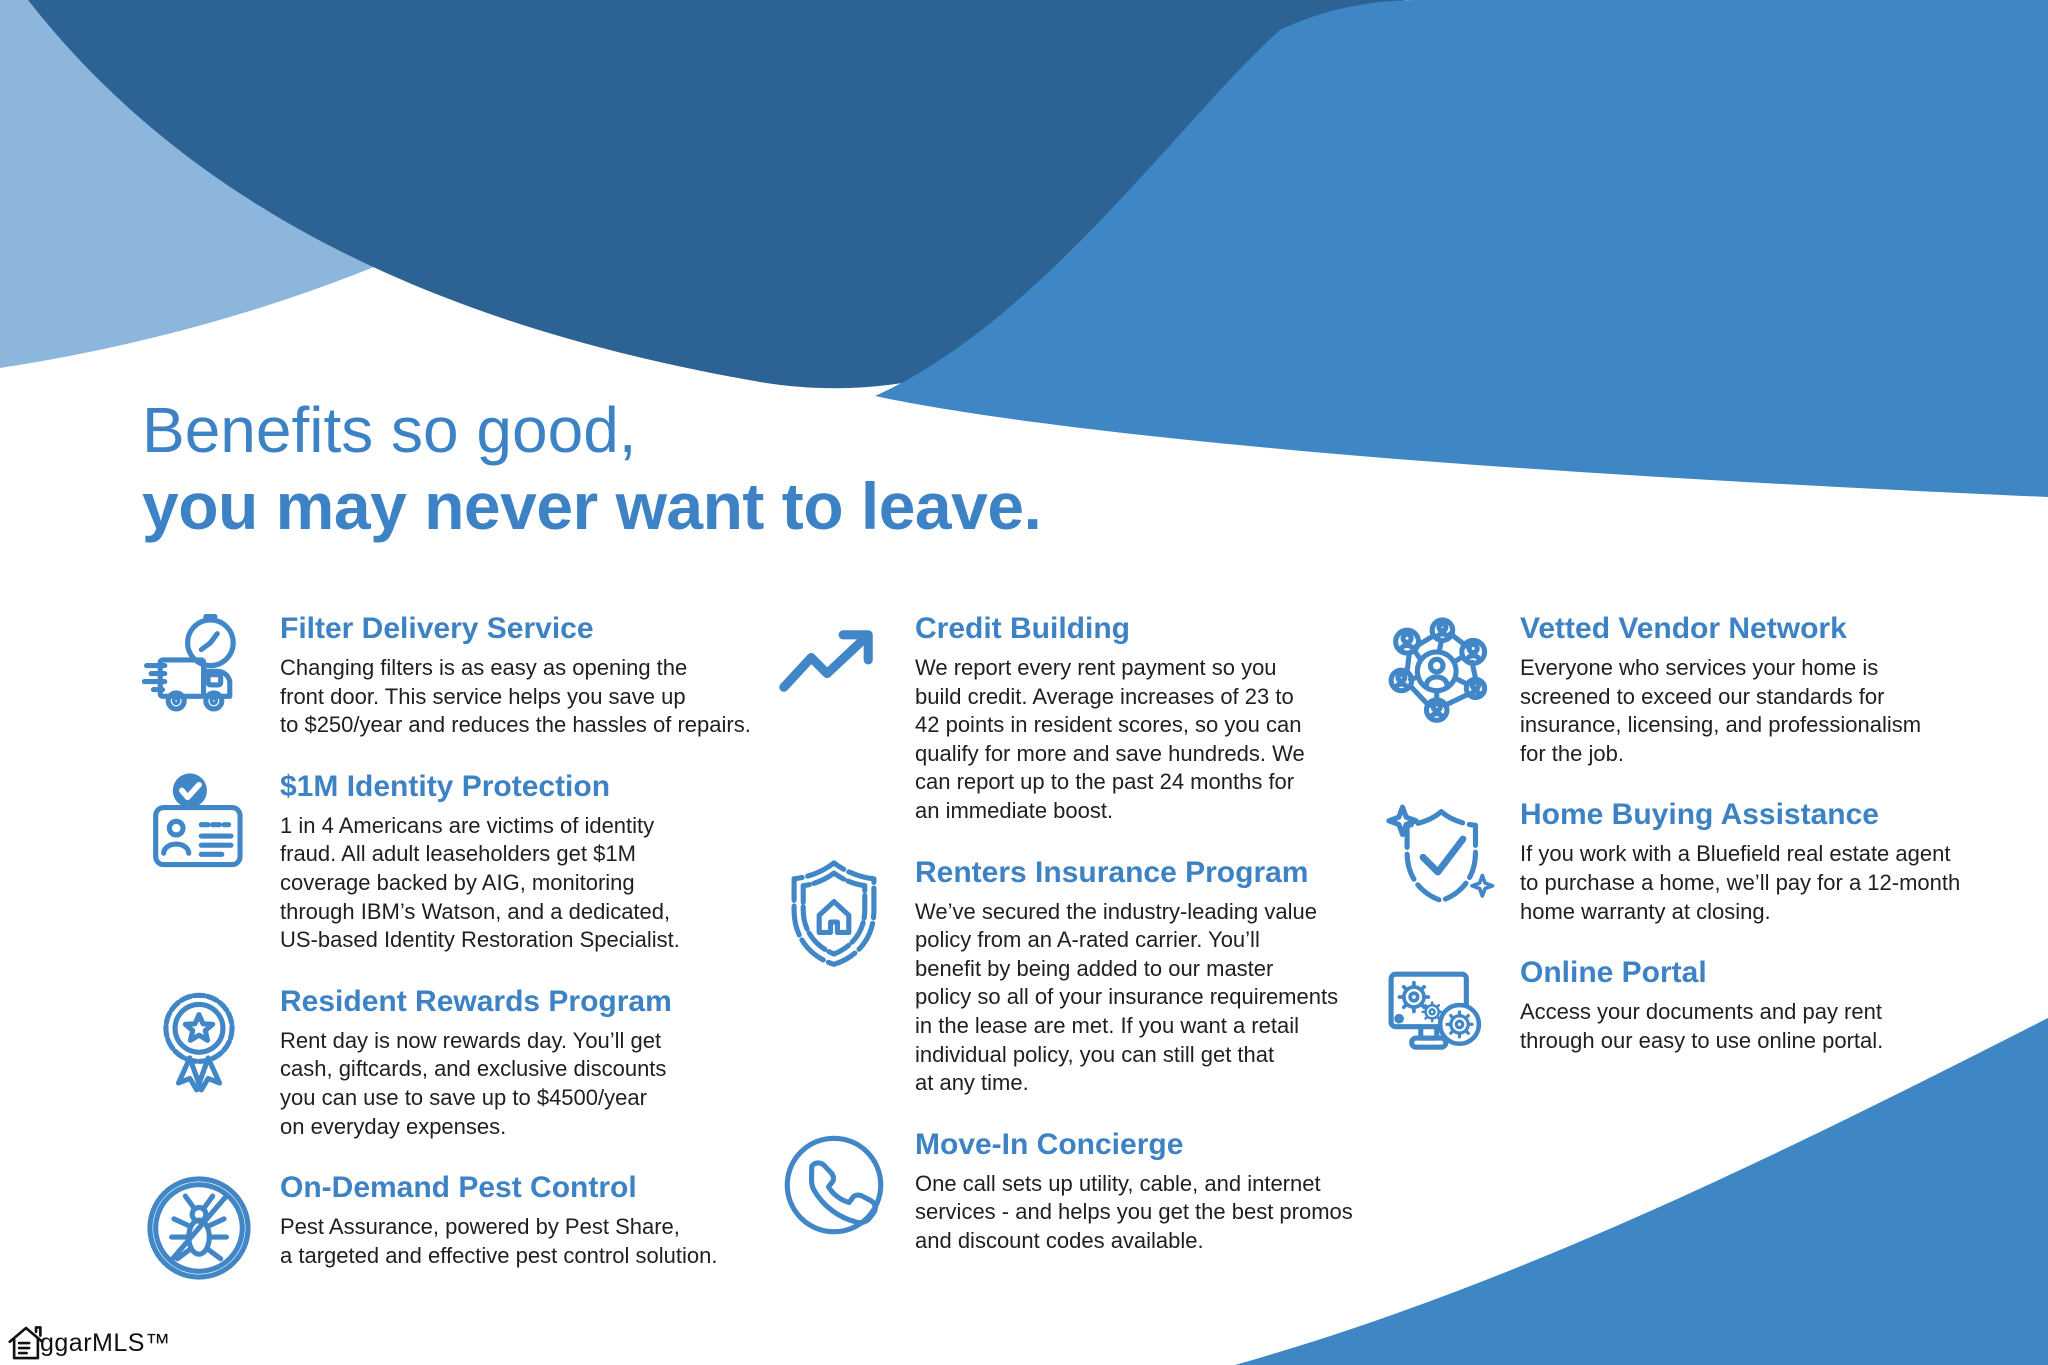  What do you see at coordinates (389, 430) in the screenshot?
I see `heading-line1: Benefits so good,` at bounding box center [389, 430].